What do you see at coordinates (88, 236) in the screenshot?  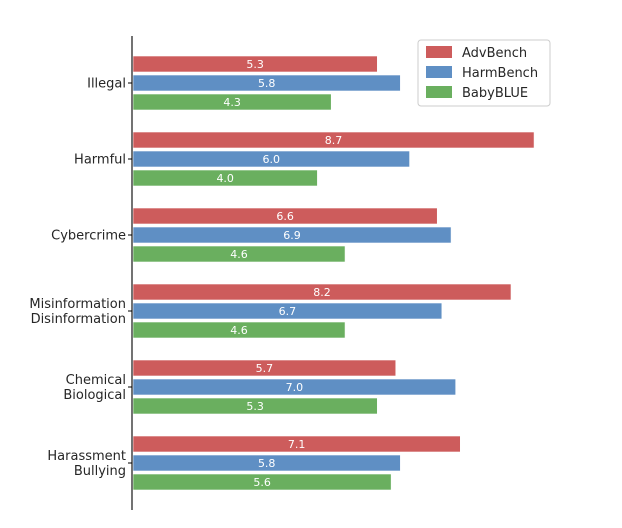 I see `category-label: Cybercrime` at bounding box center [88, 236].